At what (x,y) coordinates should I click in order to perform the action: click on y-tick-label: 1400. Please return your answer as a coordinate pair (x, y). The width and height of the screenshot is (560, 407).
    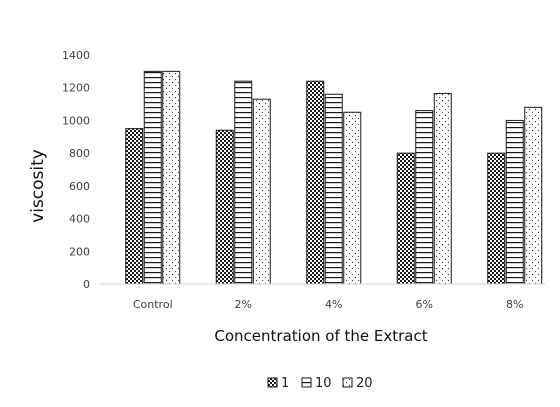
    Looking at the image, I should click on (76, 55).